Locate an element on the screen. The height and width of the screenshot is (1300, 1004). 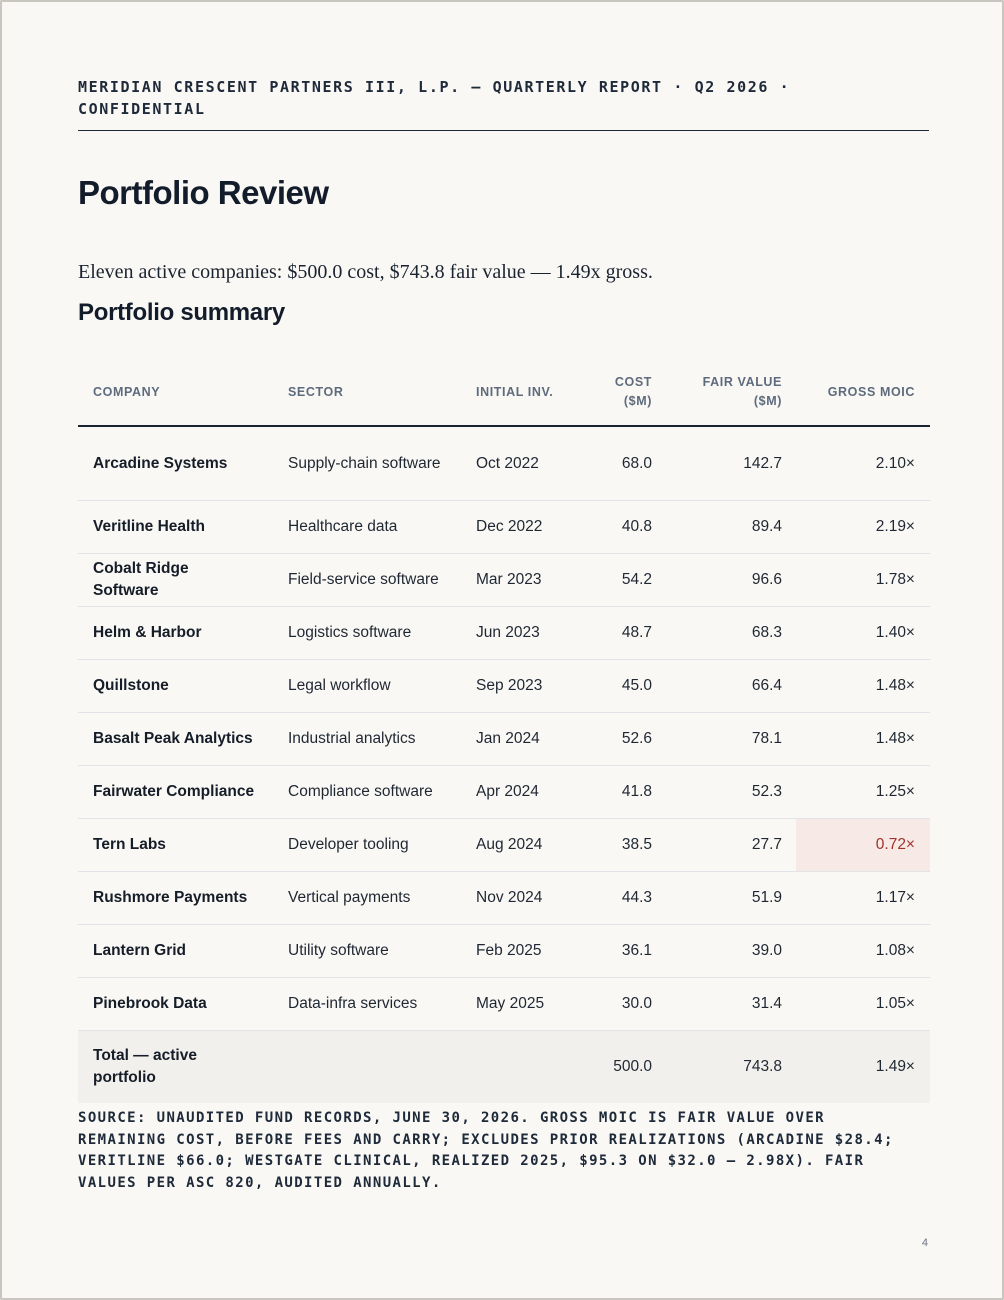
initial-investment-date: Sep 2023 is located at coordinates (516, 686).